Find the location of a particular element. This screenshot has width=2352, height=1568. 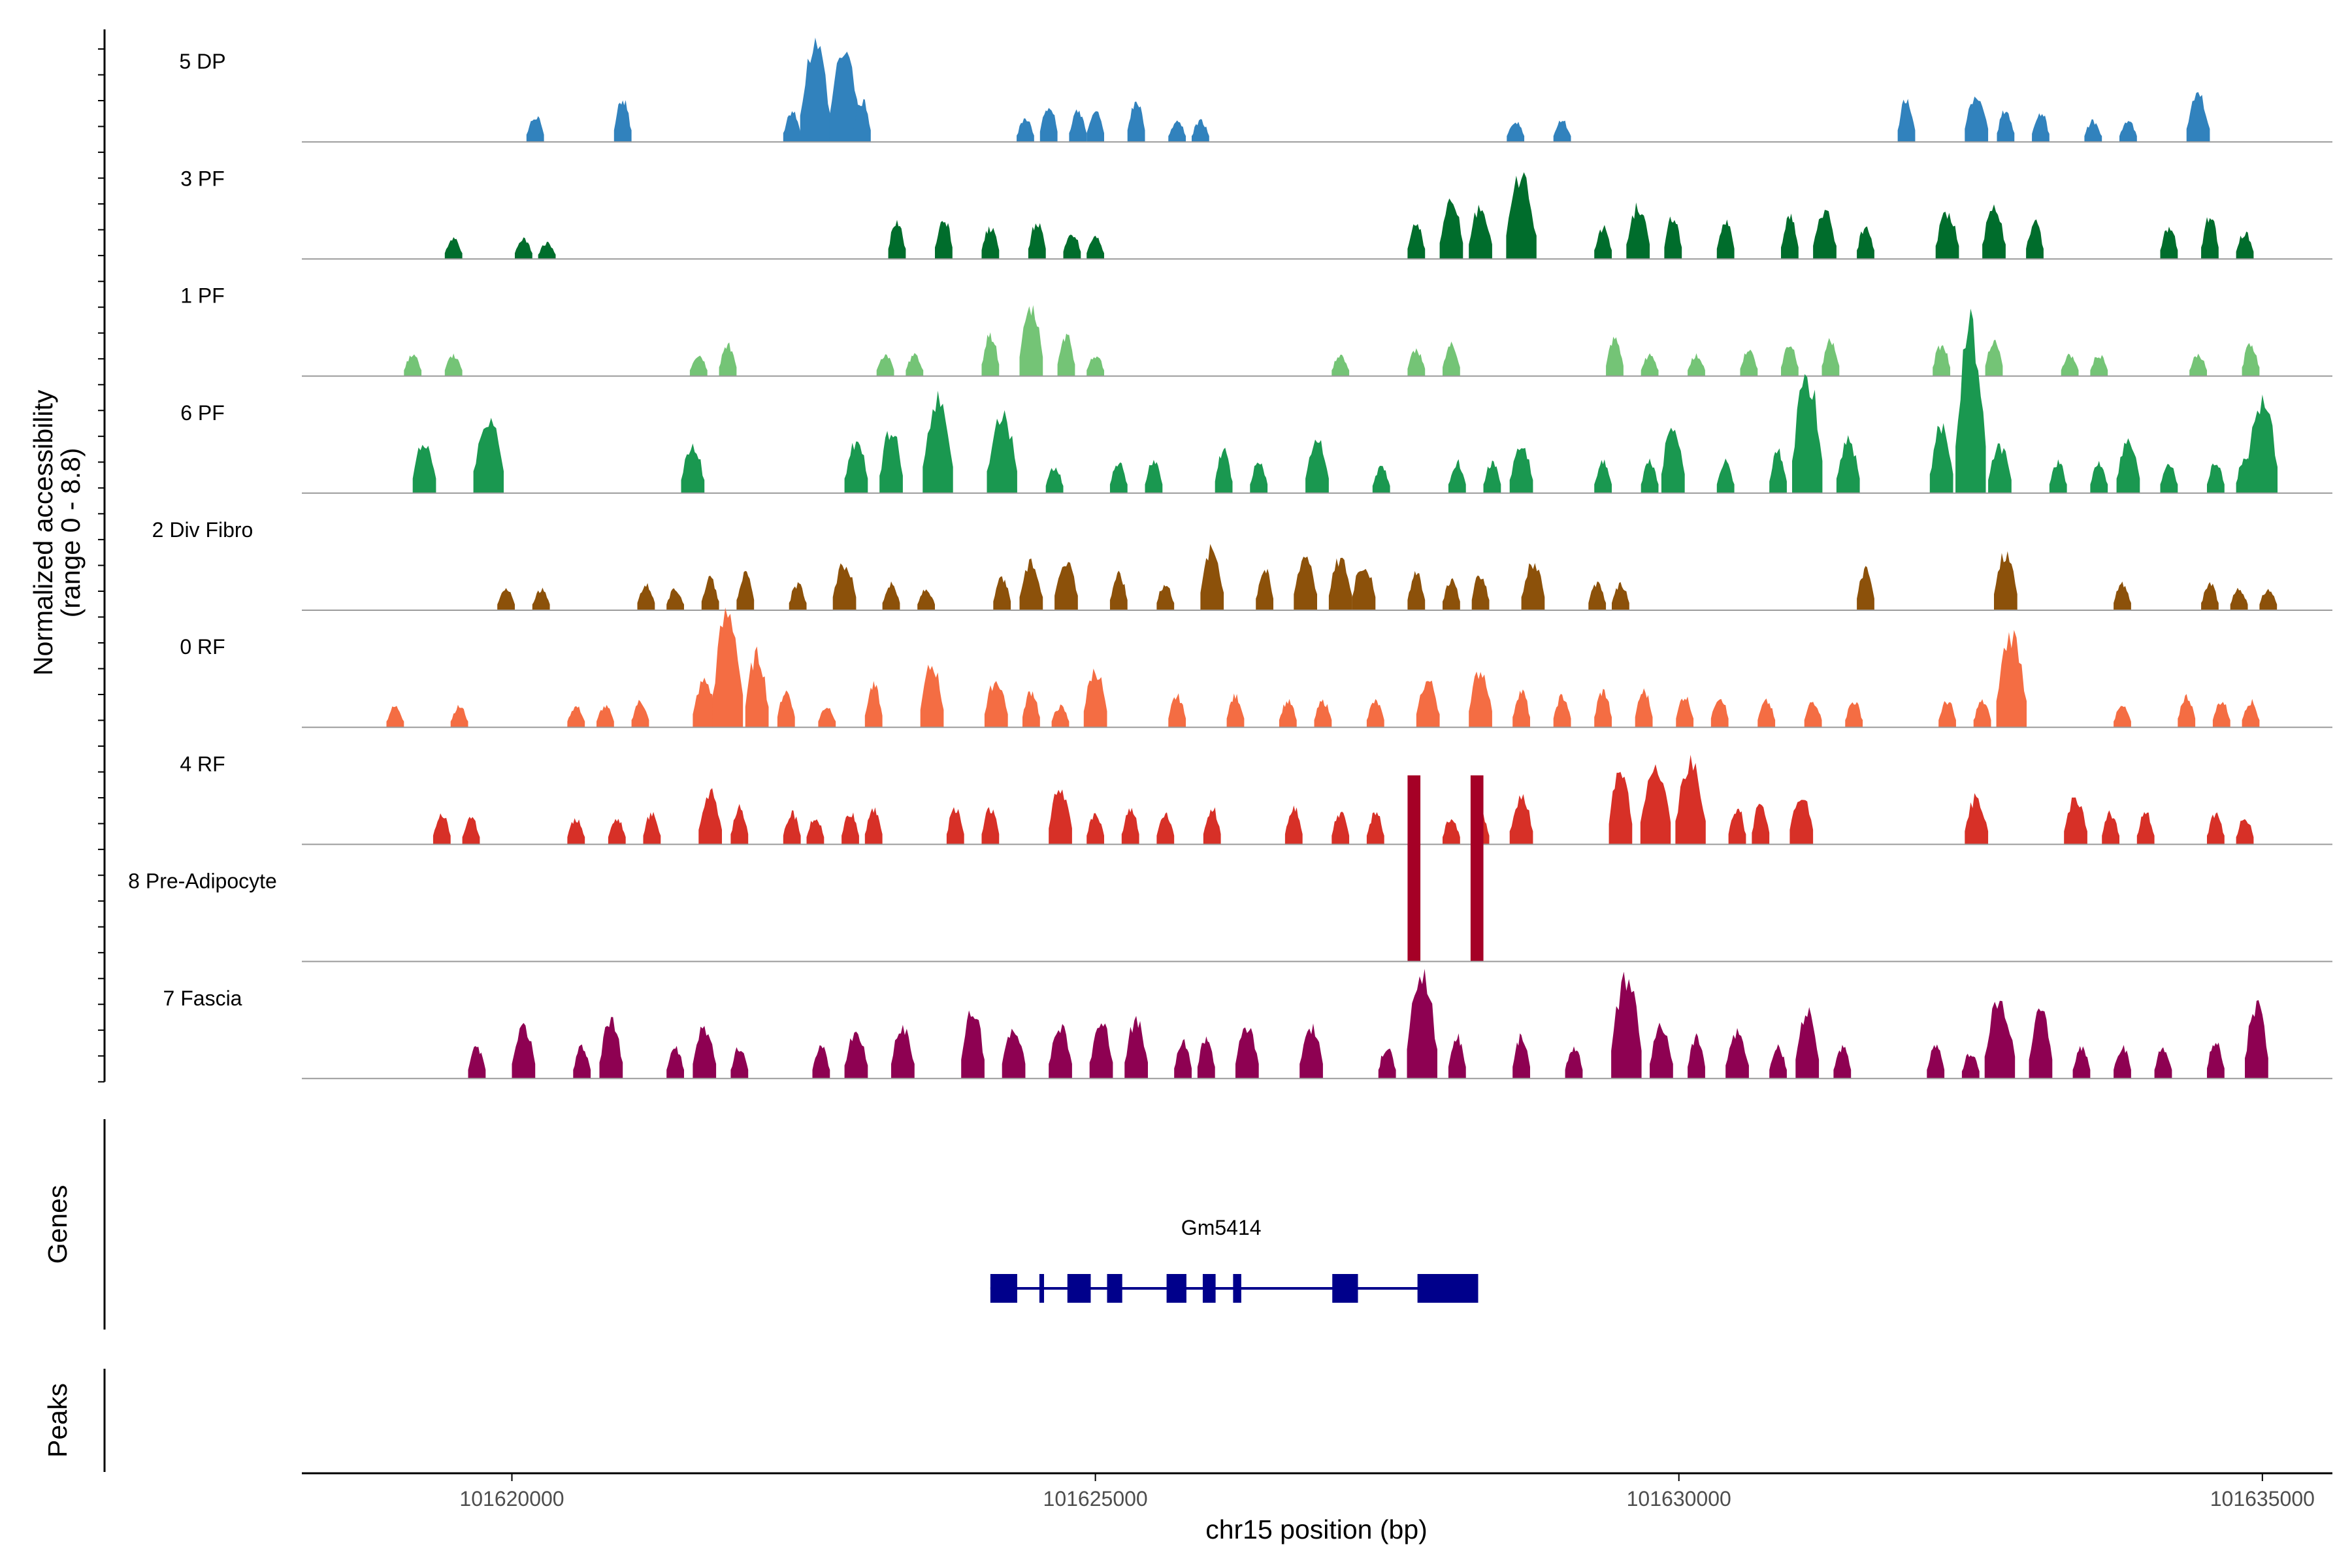

track-7-fascia: 7 Fascia is located at coordinates (1247, 1023).